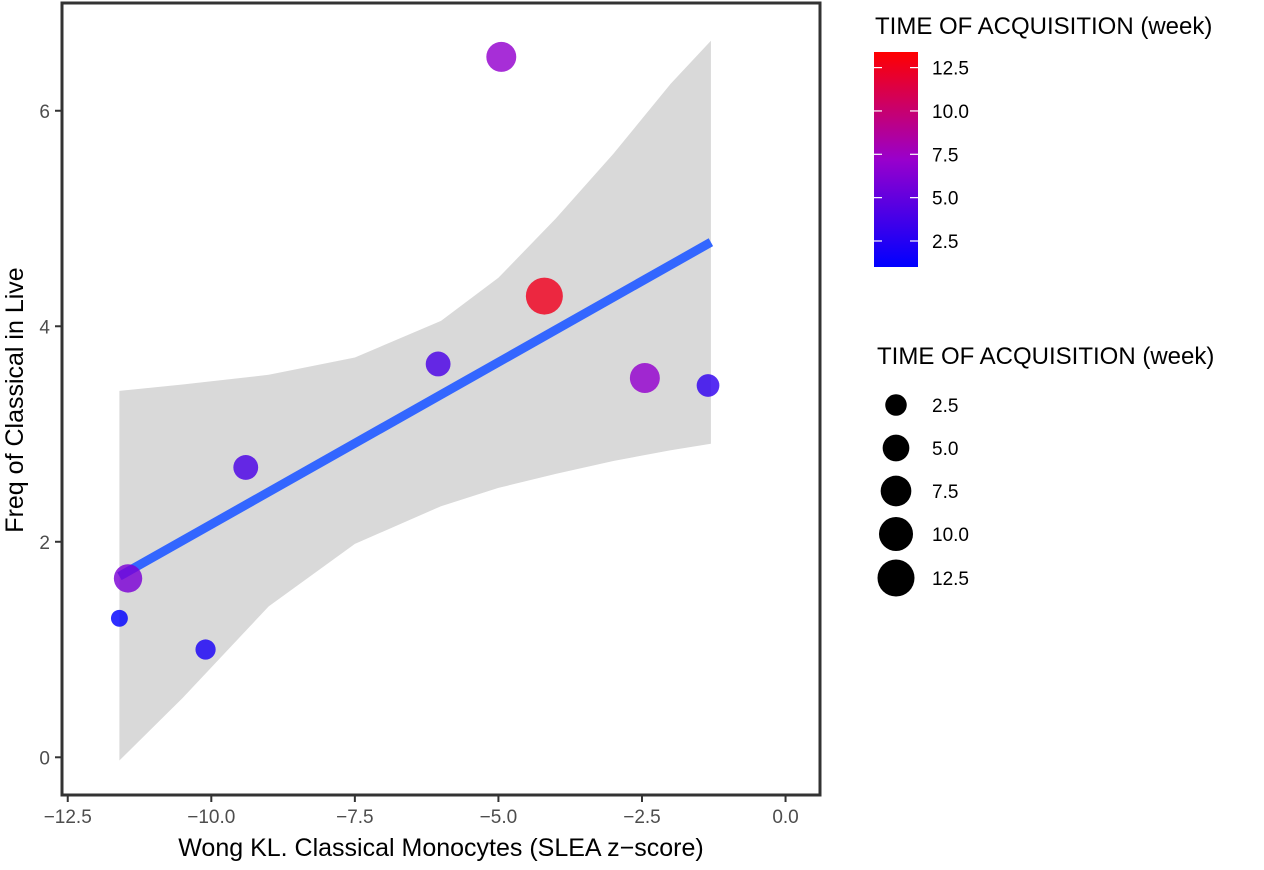 The width and height of the screenshot is (1264, 870). What do you see at coordinates (896, 159) in the screenshot?
I see `colorbar` at bounding box center [896, 159].